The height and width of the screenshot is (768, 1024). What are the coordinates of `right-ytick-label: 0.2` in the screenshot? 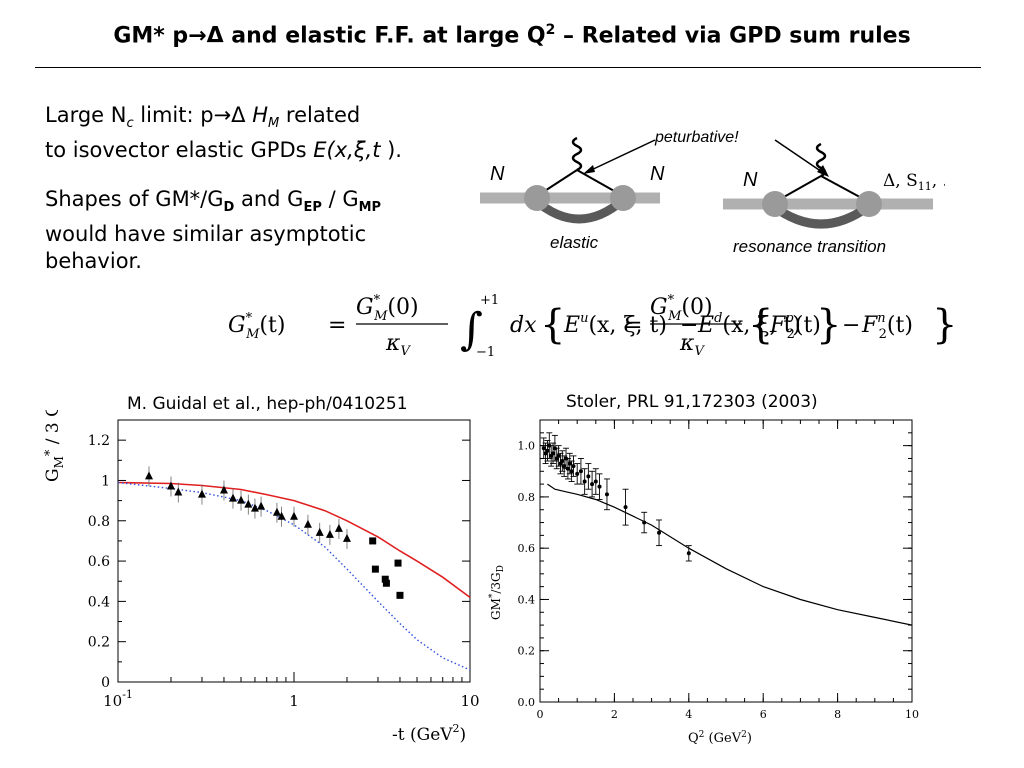 It's located at (527, 651).